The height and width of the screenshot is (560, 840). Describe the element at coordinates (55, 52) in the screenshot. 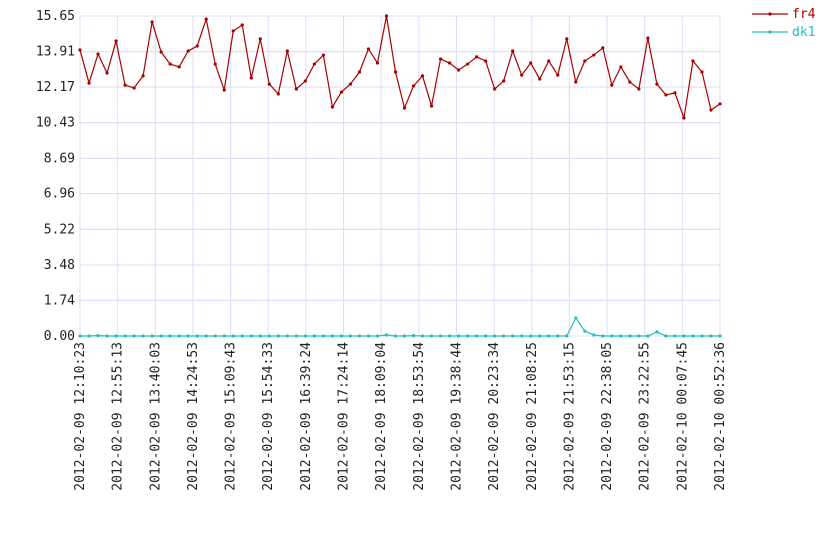

I see `y-tick-label: 13.91` at that location.